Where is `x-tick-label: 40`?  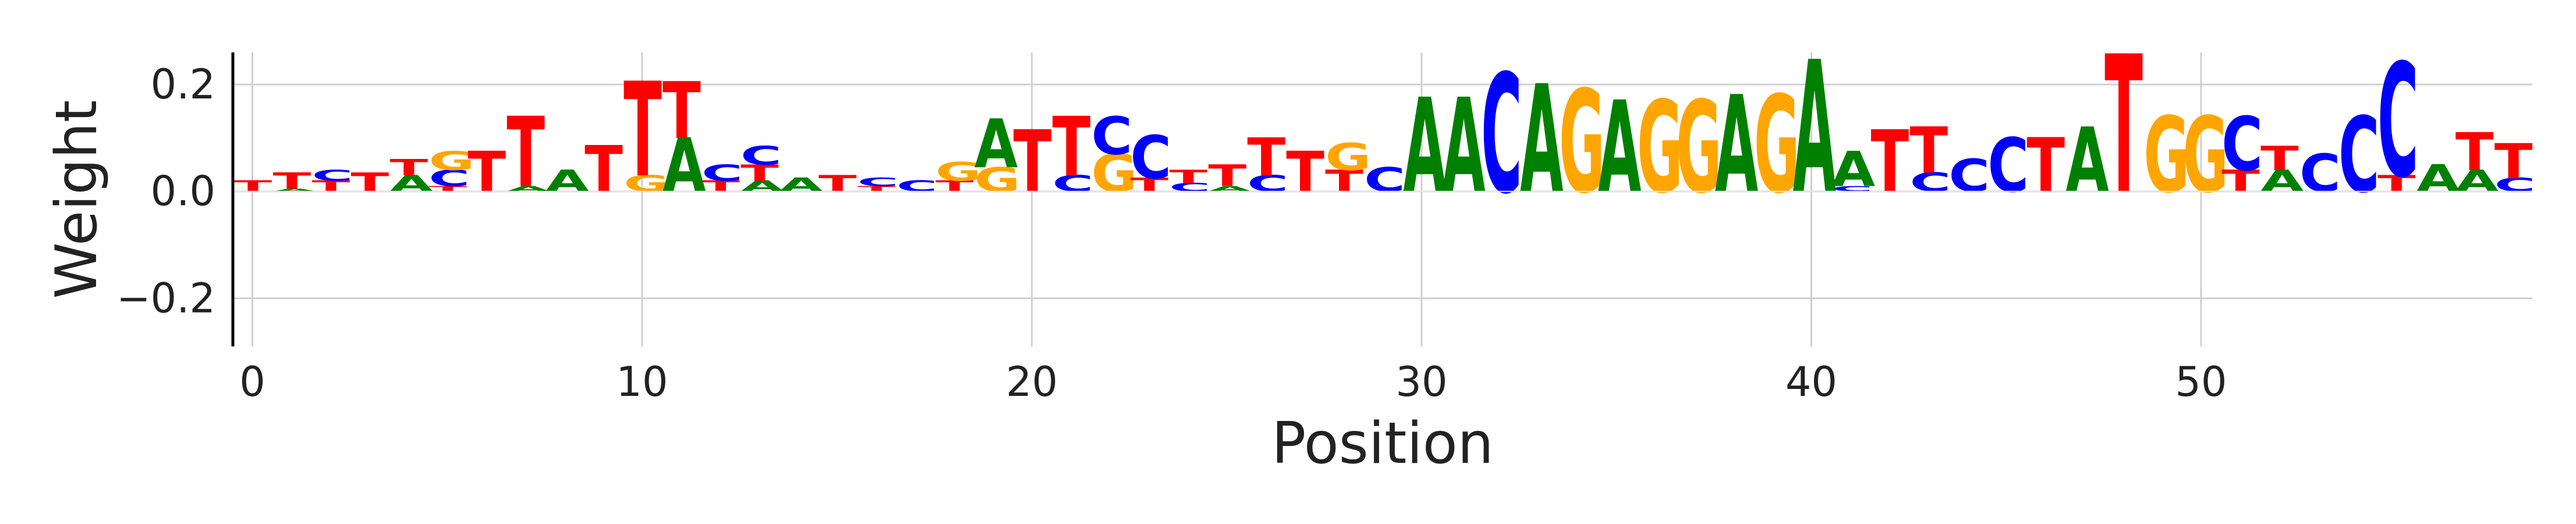
x-tick-label: 40 is located at coordinates (1811, 382).